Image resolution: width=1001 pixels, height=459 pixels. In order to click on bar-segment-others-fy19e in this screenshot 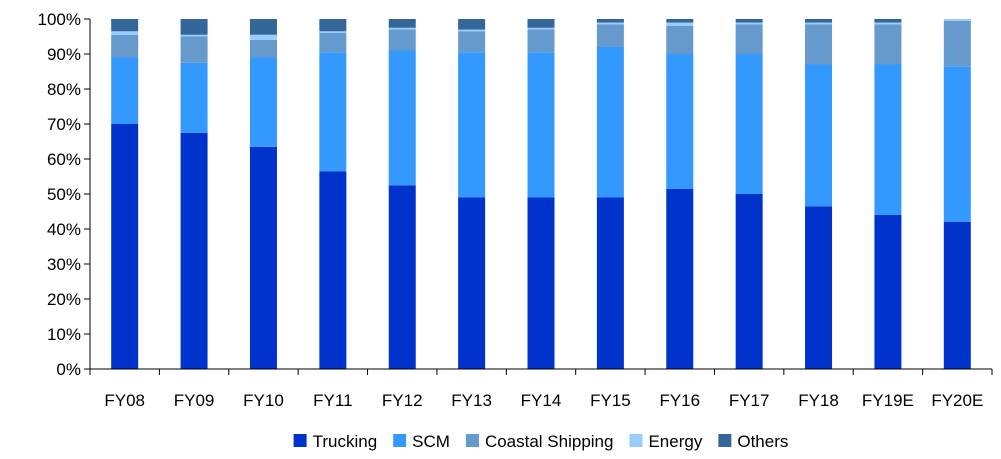, I will do `click(888, 21)`.